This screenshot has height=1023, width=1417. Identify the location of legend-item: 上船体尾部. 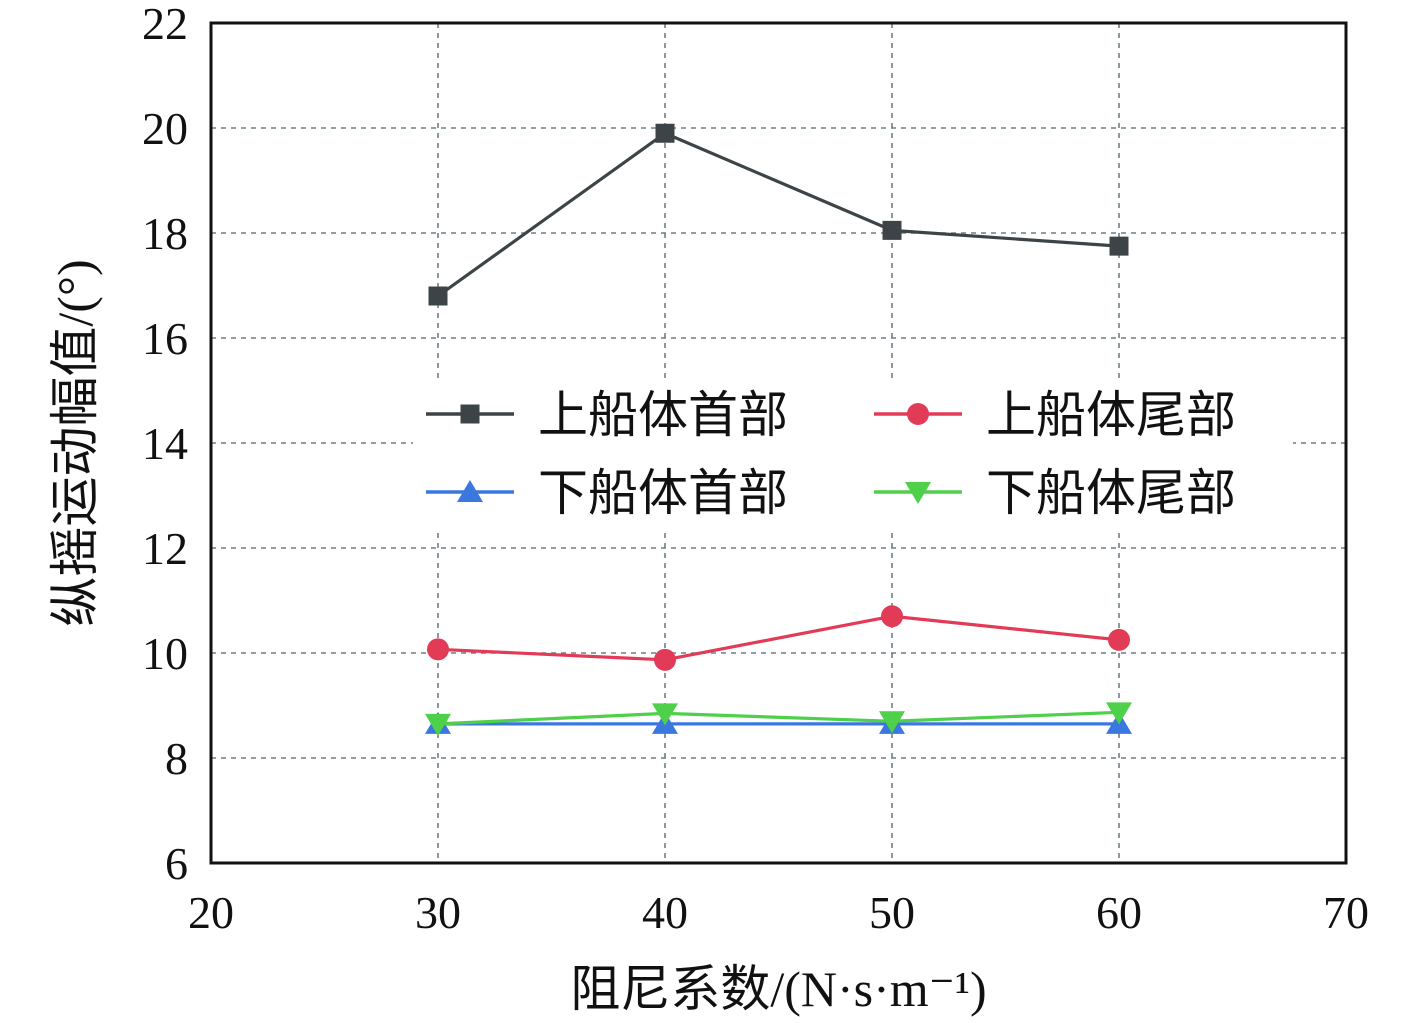
(1055, 415).